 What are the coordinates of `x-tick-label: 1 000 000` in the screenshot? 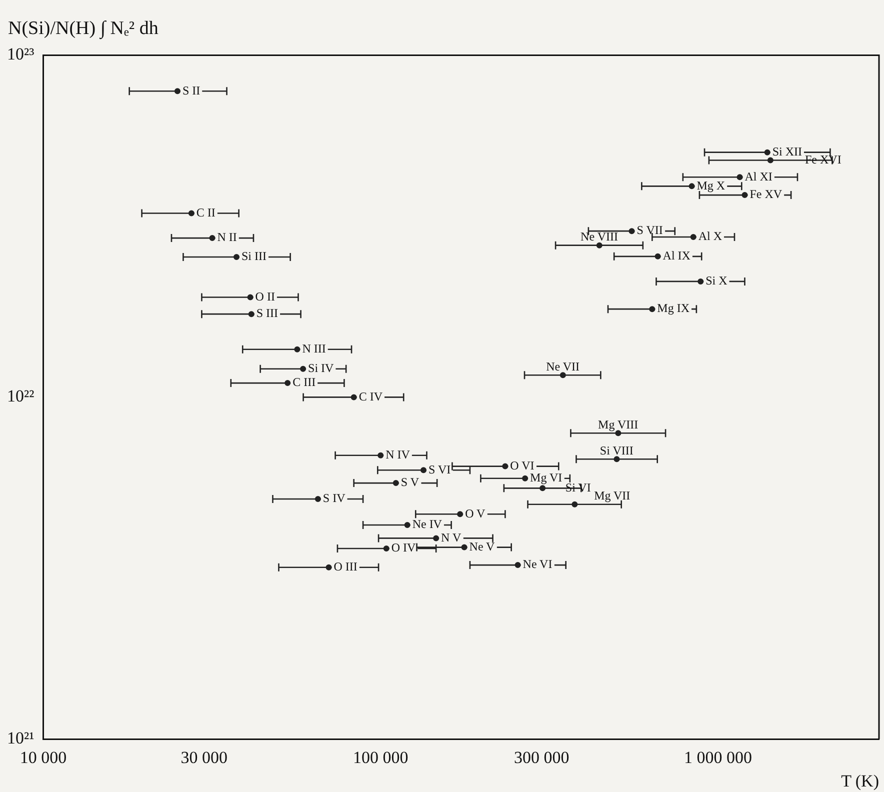 It's located at (718, 757).